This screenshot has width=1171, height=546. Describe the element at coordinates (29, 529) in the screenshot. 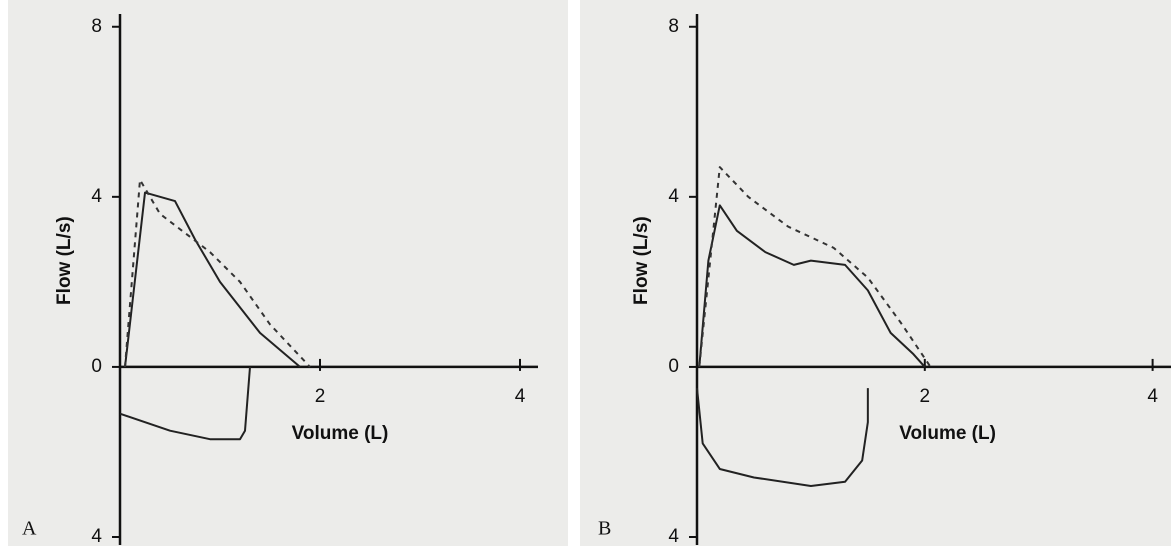

I see `panel-label: A` at that location.